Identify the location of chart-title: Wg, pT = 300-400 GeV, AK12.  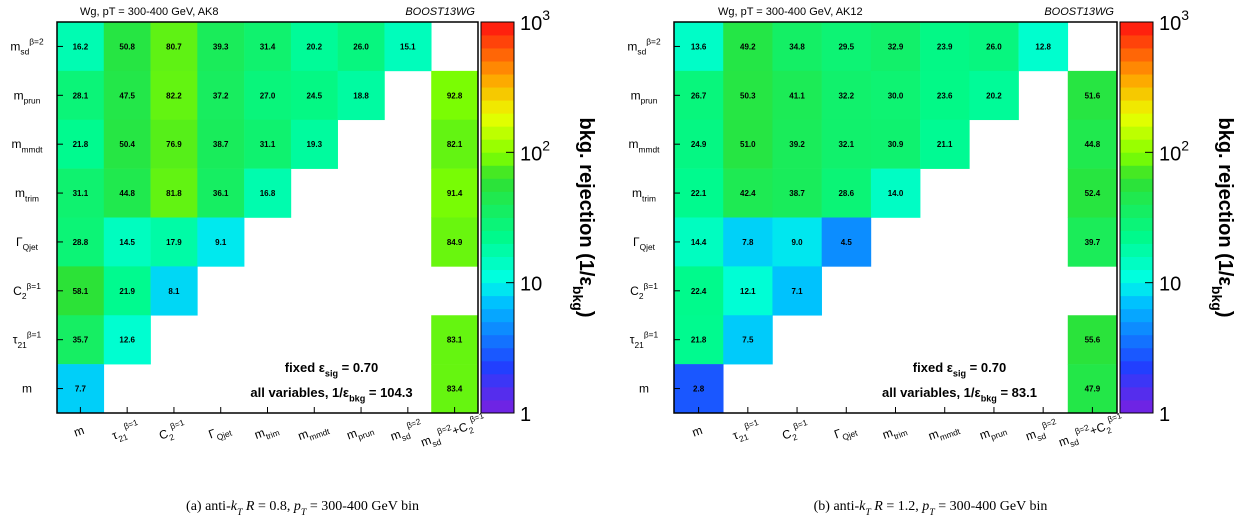
(790, 12).